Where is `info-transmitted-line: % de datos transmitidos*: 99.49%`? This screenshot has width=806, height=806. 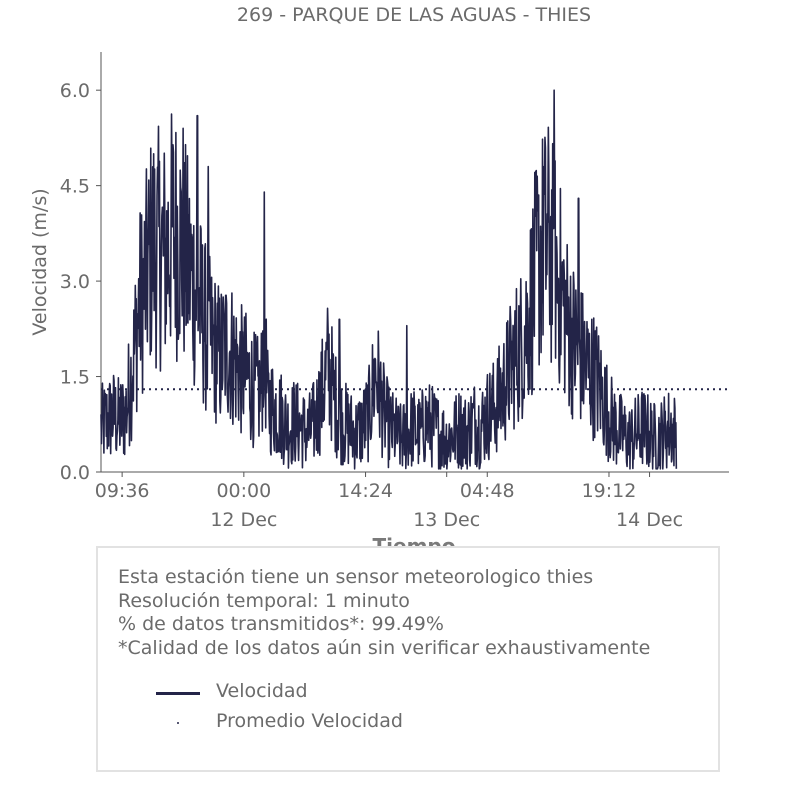
info-transmitted-line: % de datos transmitidos*: 99.49% is located at coordinates (281, 624).